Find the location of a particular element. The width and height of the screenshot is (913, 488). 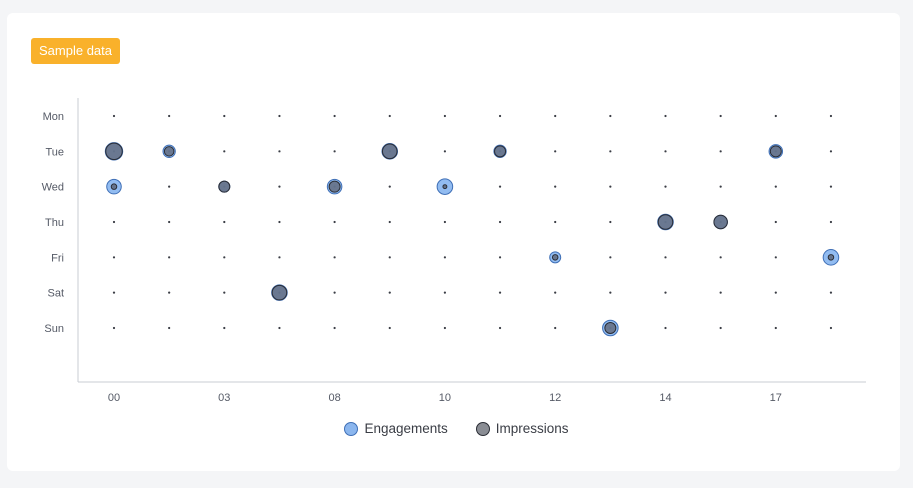

y-tick-label: Sun is located at coordinates (54, 329).